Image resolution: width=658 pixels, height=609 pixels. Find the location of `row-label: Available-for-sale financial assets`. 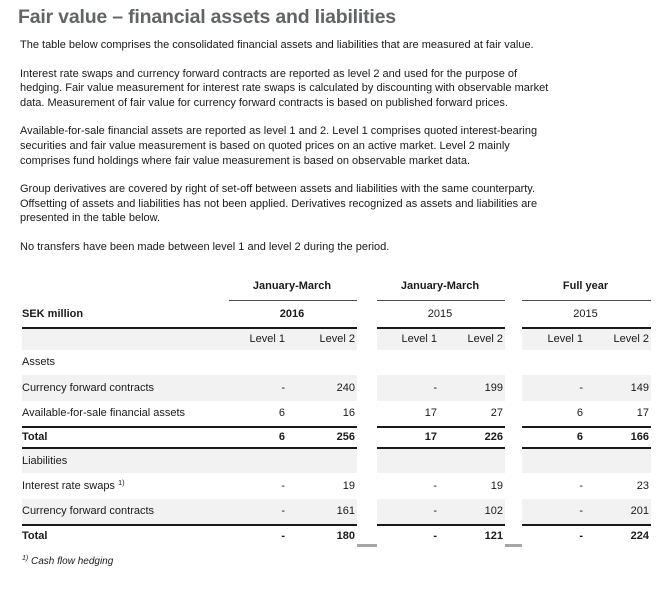

row-label: Available-for-sale financial assets is located at coordinates (104, 413).